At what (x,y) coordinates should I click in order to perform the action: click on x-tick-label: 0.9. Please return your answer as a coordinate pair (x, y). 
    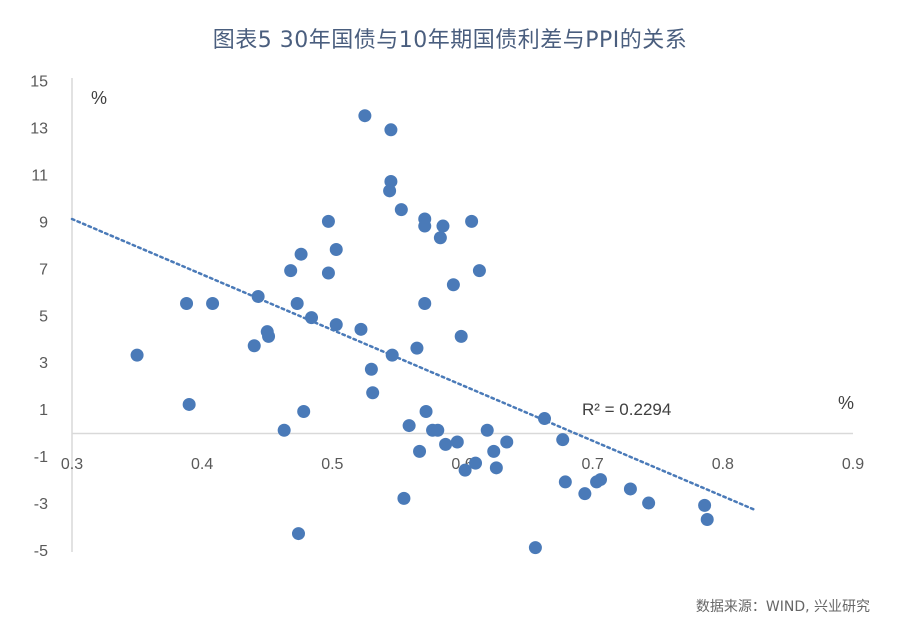
    Looking at the image, I should click on (853, 464).